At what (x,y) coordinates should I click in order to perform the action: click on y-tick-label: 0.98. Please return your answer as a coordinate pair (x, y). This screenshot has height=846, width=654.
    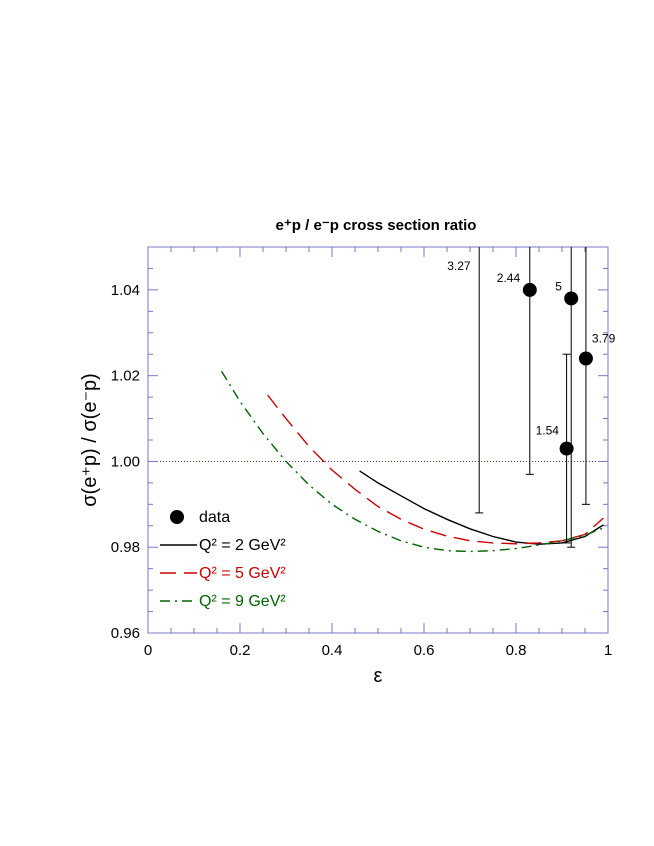
    Looking at the image, I should click on (125, 547).